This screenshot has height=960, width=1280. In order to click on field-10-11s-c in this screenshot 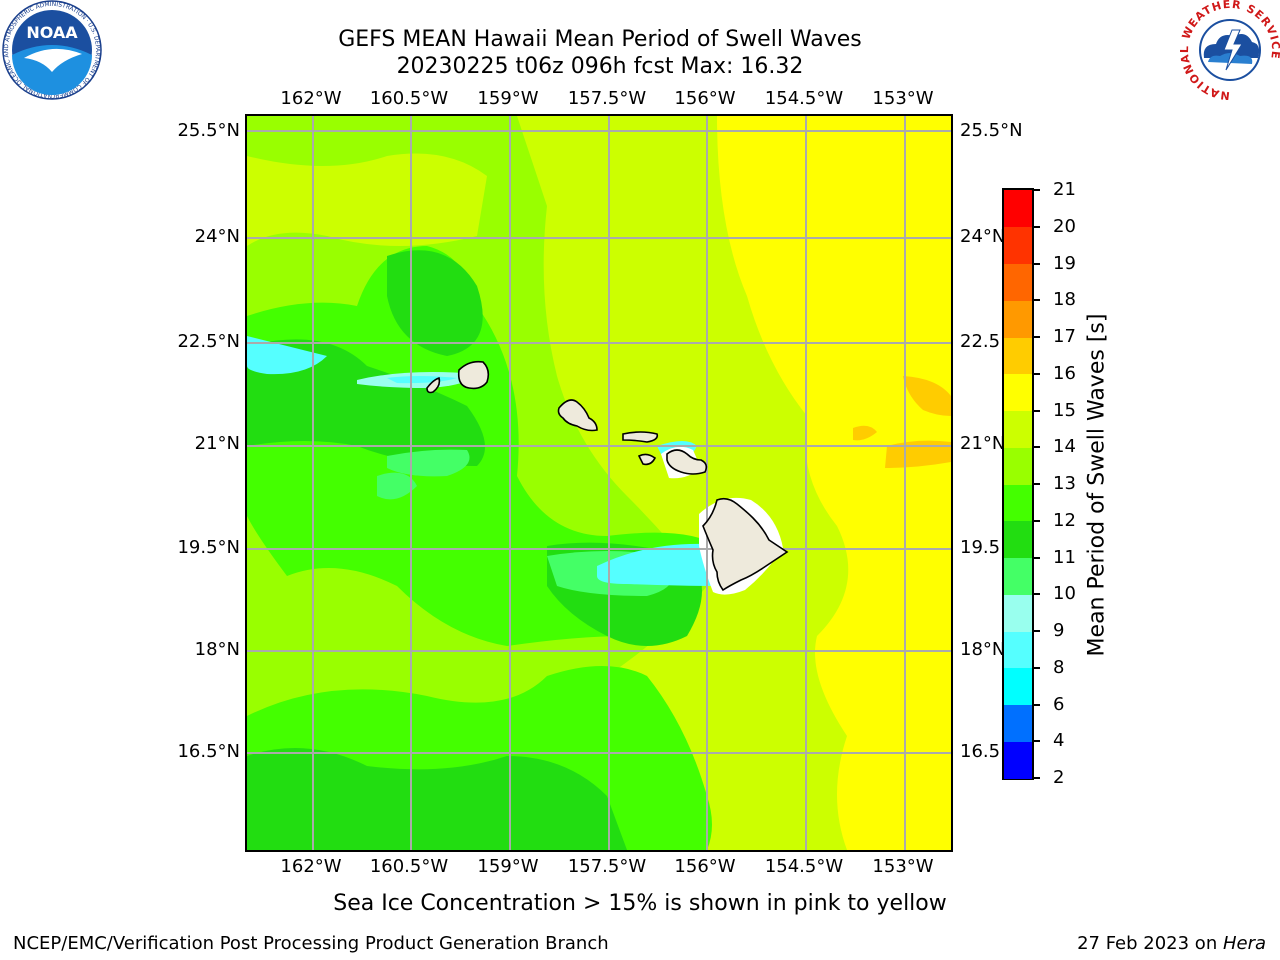, I will do `click(397, 486)`.